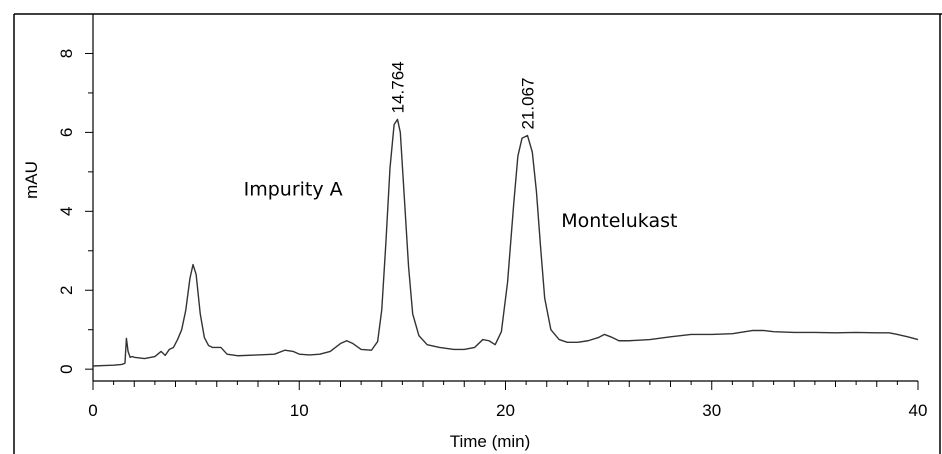 Image resolution: width=942 pixels, height=454 pixels. What do you see at coordinates (398, 87) in the screenshot?
I see `peak-retention-label: 14.764` at bounding box center [398, 87].